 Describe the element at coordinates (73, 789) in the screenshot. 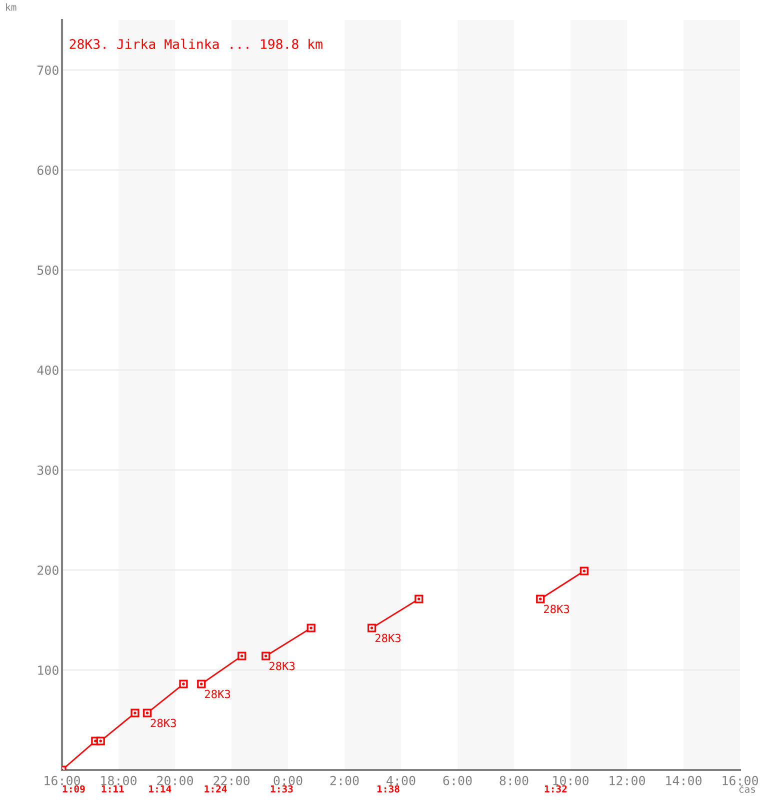

I see `text: 1:09` at that location.